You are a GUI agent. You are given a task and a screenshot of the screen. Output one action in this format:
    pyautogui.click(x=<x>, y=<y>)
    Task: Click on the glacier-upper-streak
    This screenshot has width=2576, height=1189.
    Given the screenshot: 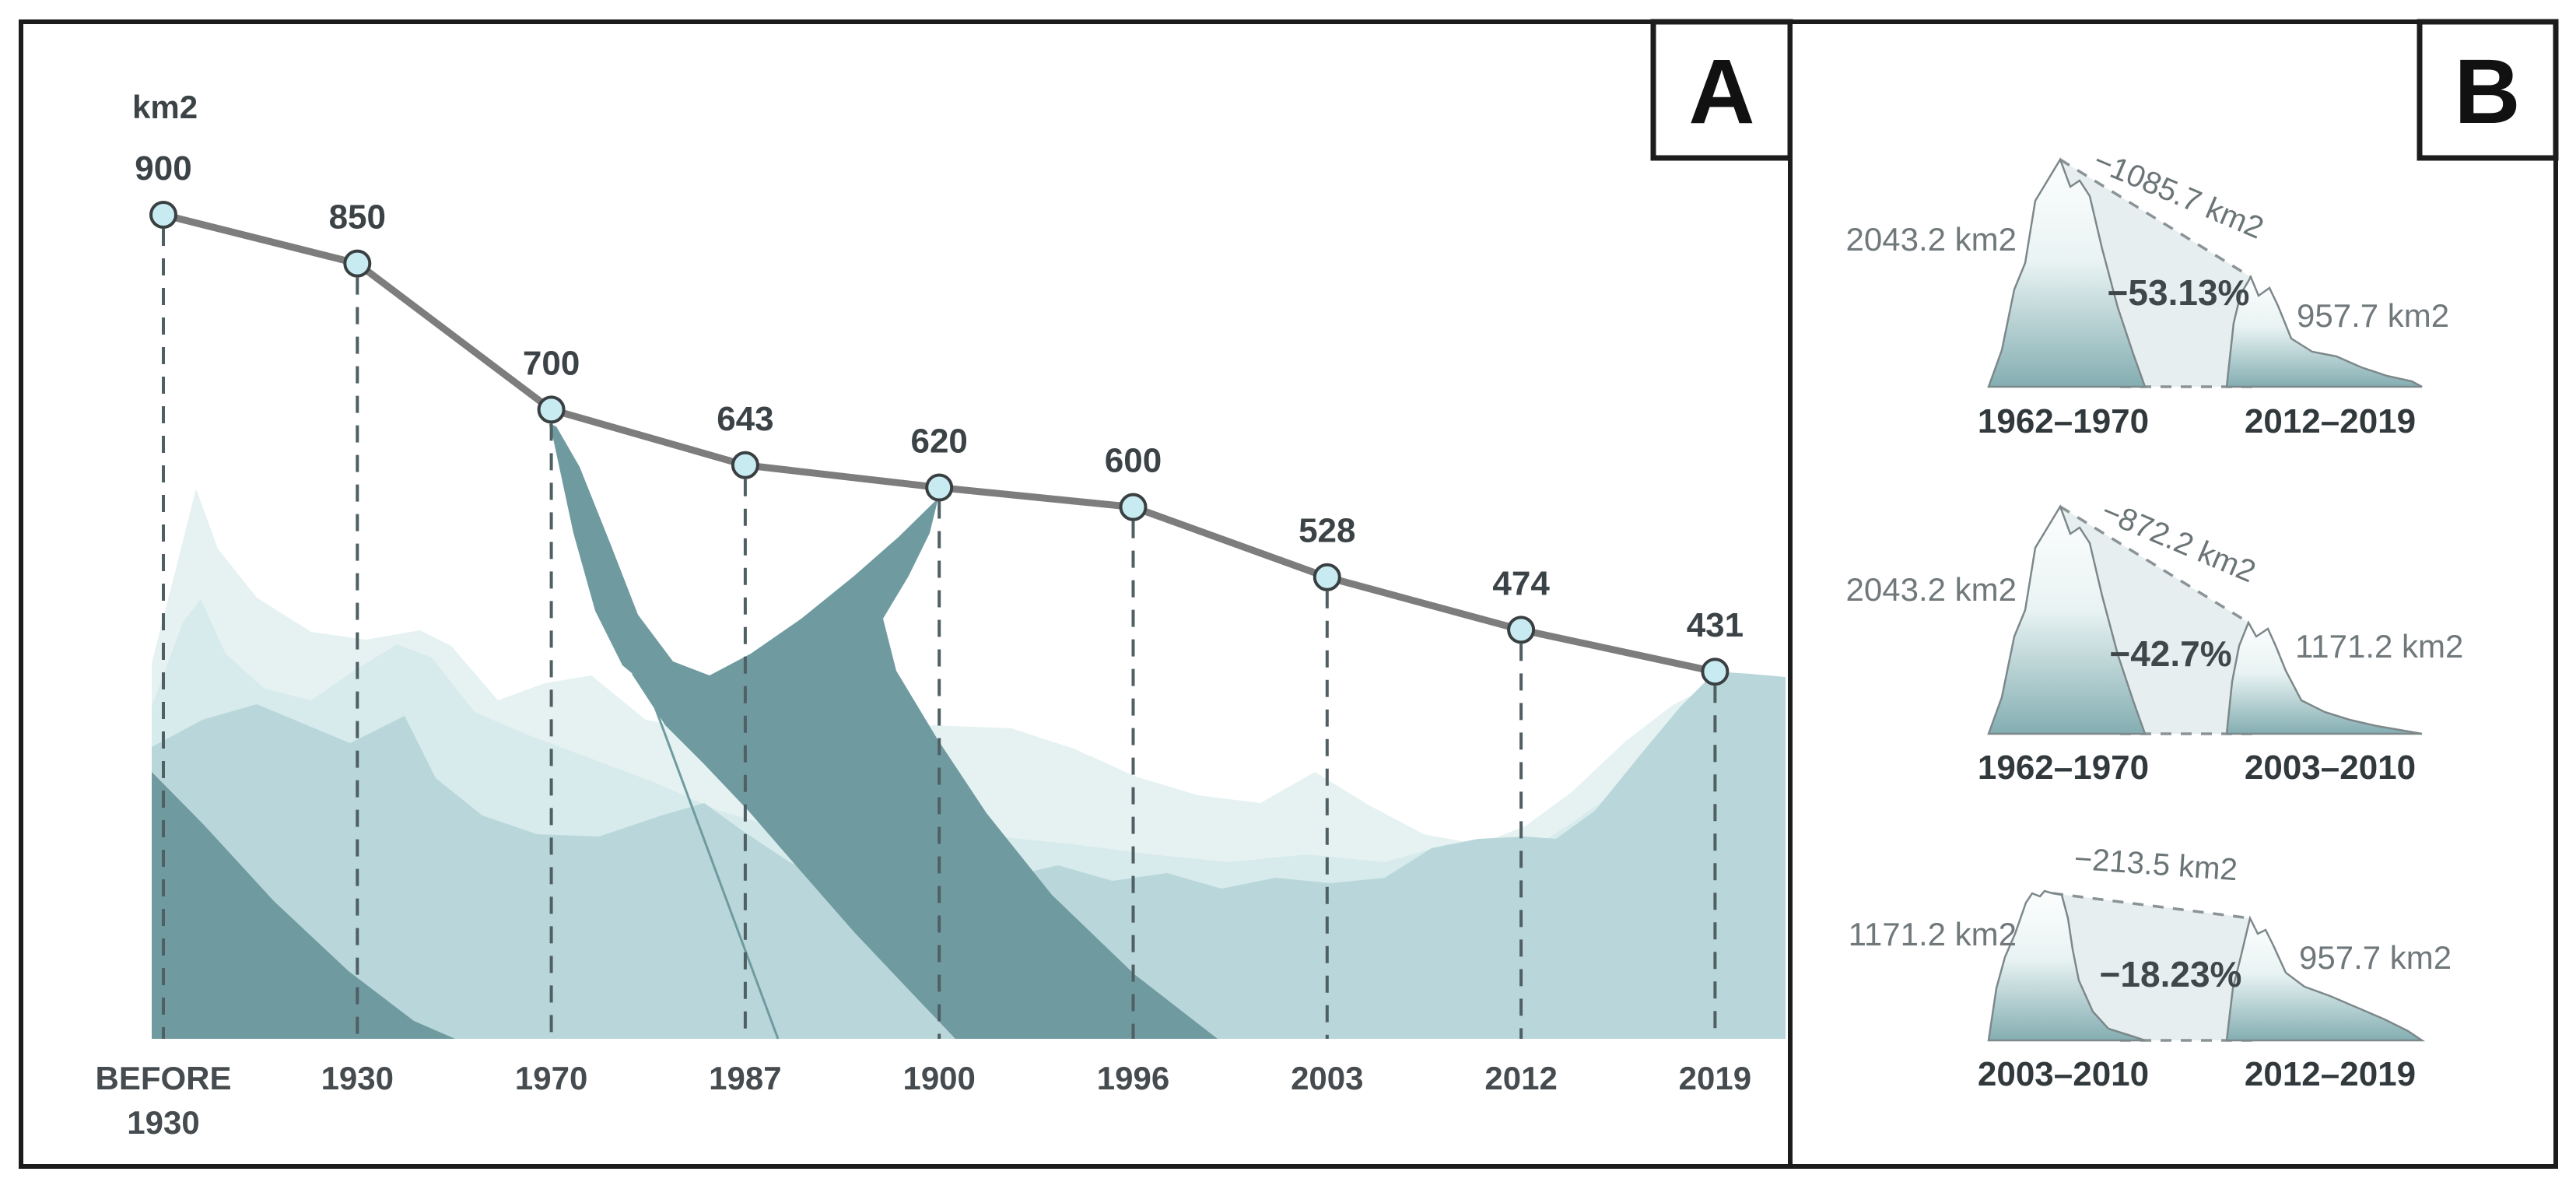 What is the action you would take?
    pyautogui.click(x=630, y=572)
    